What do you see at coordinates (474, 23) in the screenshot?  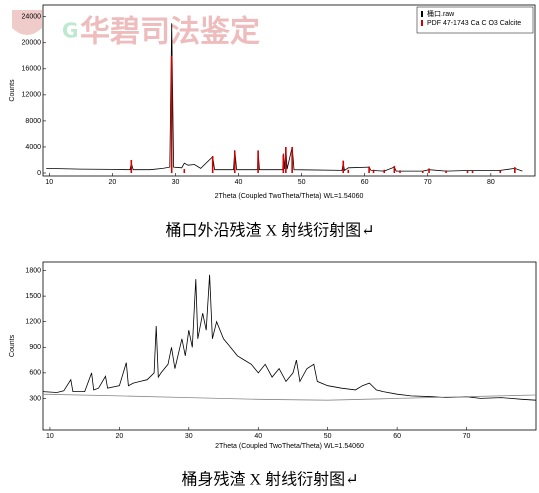 I see `legend-label: PDF 47-1743 Ca C O3 Calcite` at bounding box center [474, 23].